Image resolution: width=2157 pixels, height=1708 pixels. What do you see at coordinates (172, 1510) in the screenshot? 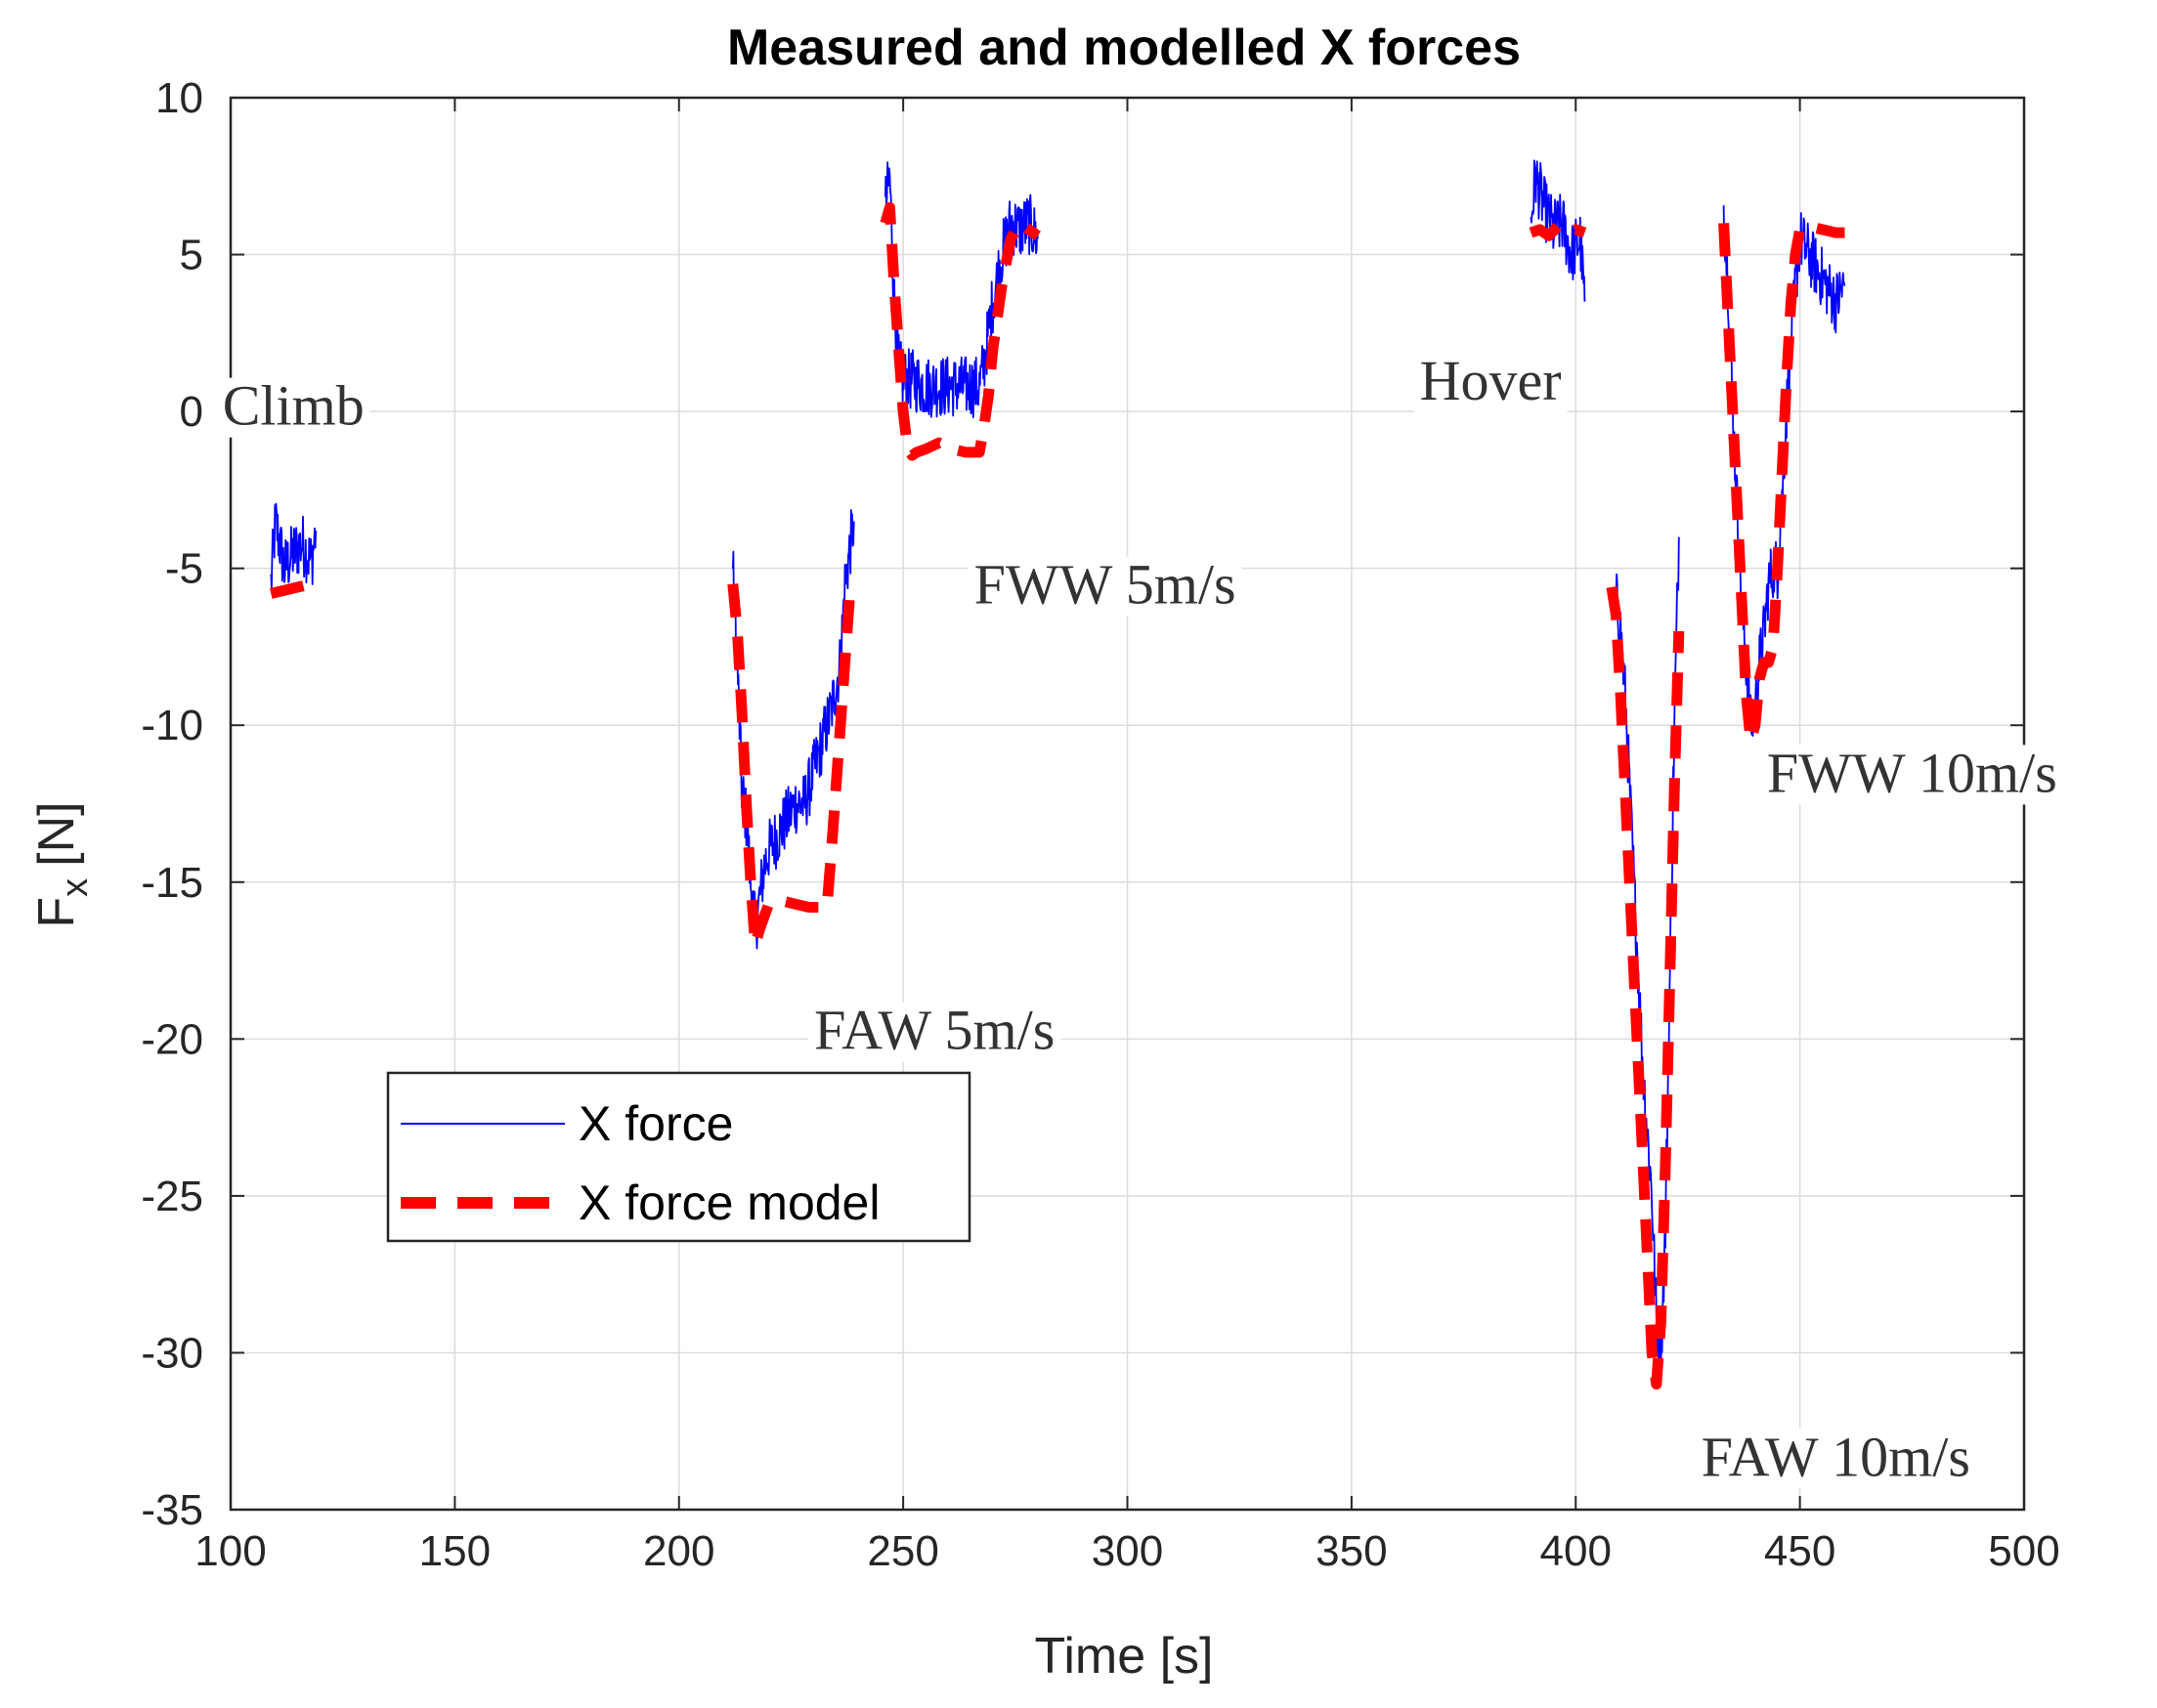
I see `y-tick-label: -35` at bounding box center [172, 1510].